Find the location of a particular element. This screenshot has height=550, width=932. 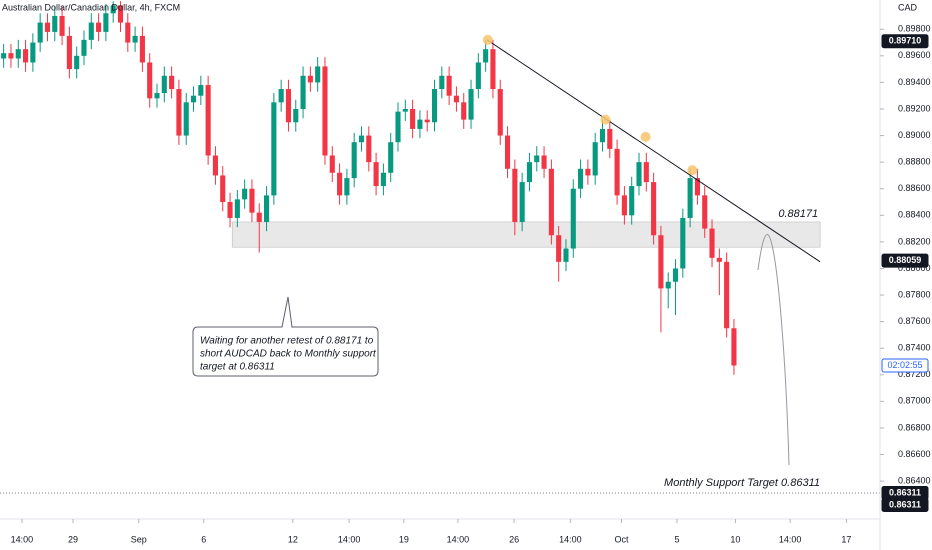

x-tick-label: 26 is located at coordinates (514, 539).